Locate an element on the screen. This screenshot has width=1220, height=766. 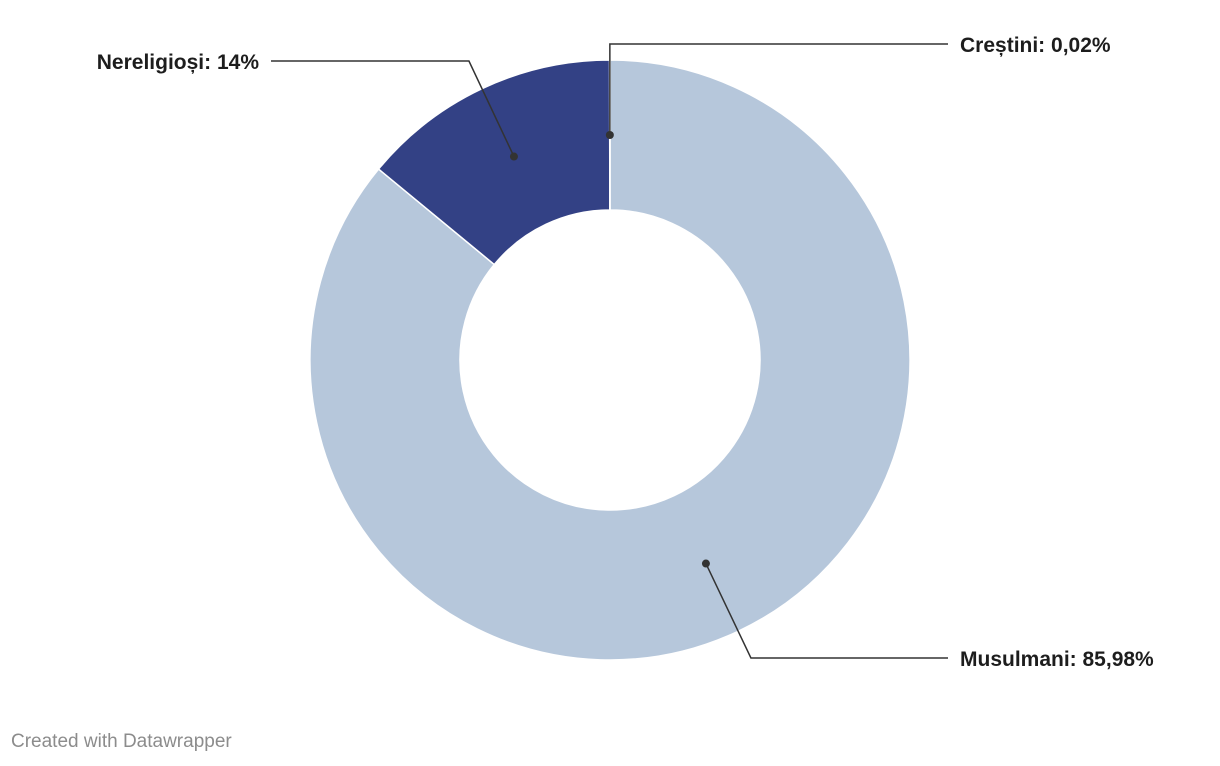
leader-line-crestini is located at coordinates (778, 89).